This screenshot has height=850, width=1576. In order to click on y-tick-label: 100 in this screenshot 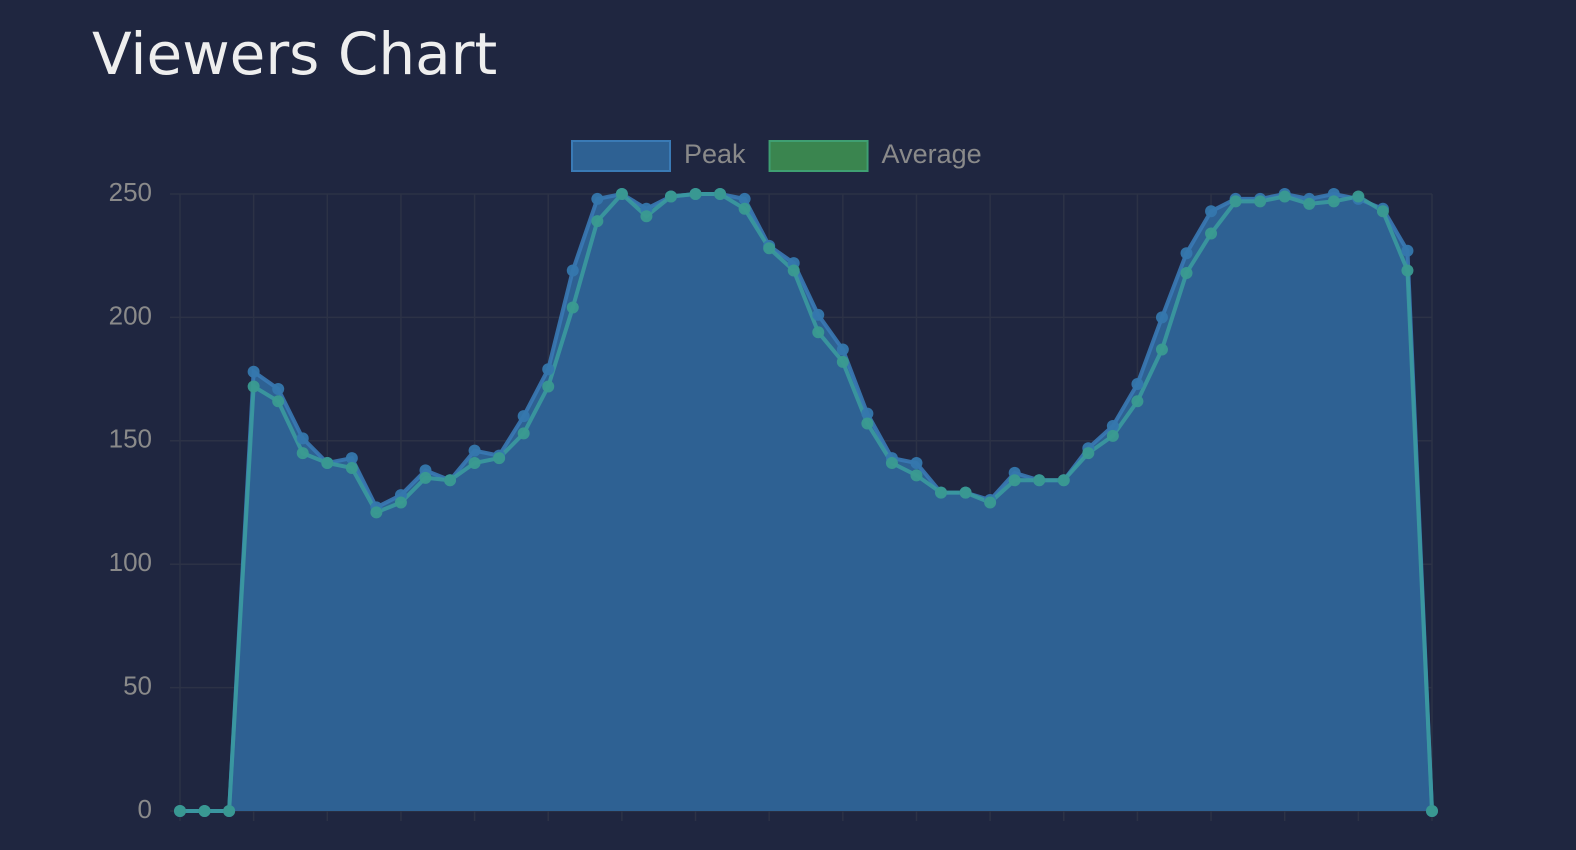, I will do `click(130, 562)`.